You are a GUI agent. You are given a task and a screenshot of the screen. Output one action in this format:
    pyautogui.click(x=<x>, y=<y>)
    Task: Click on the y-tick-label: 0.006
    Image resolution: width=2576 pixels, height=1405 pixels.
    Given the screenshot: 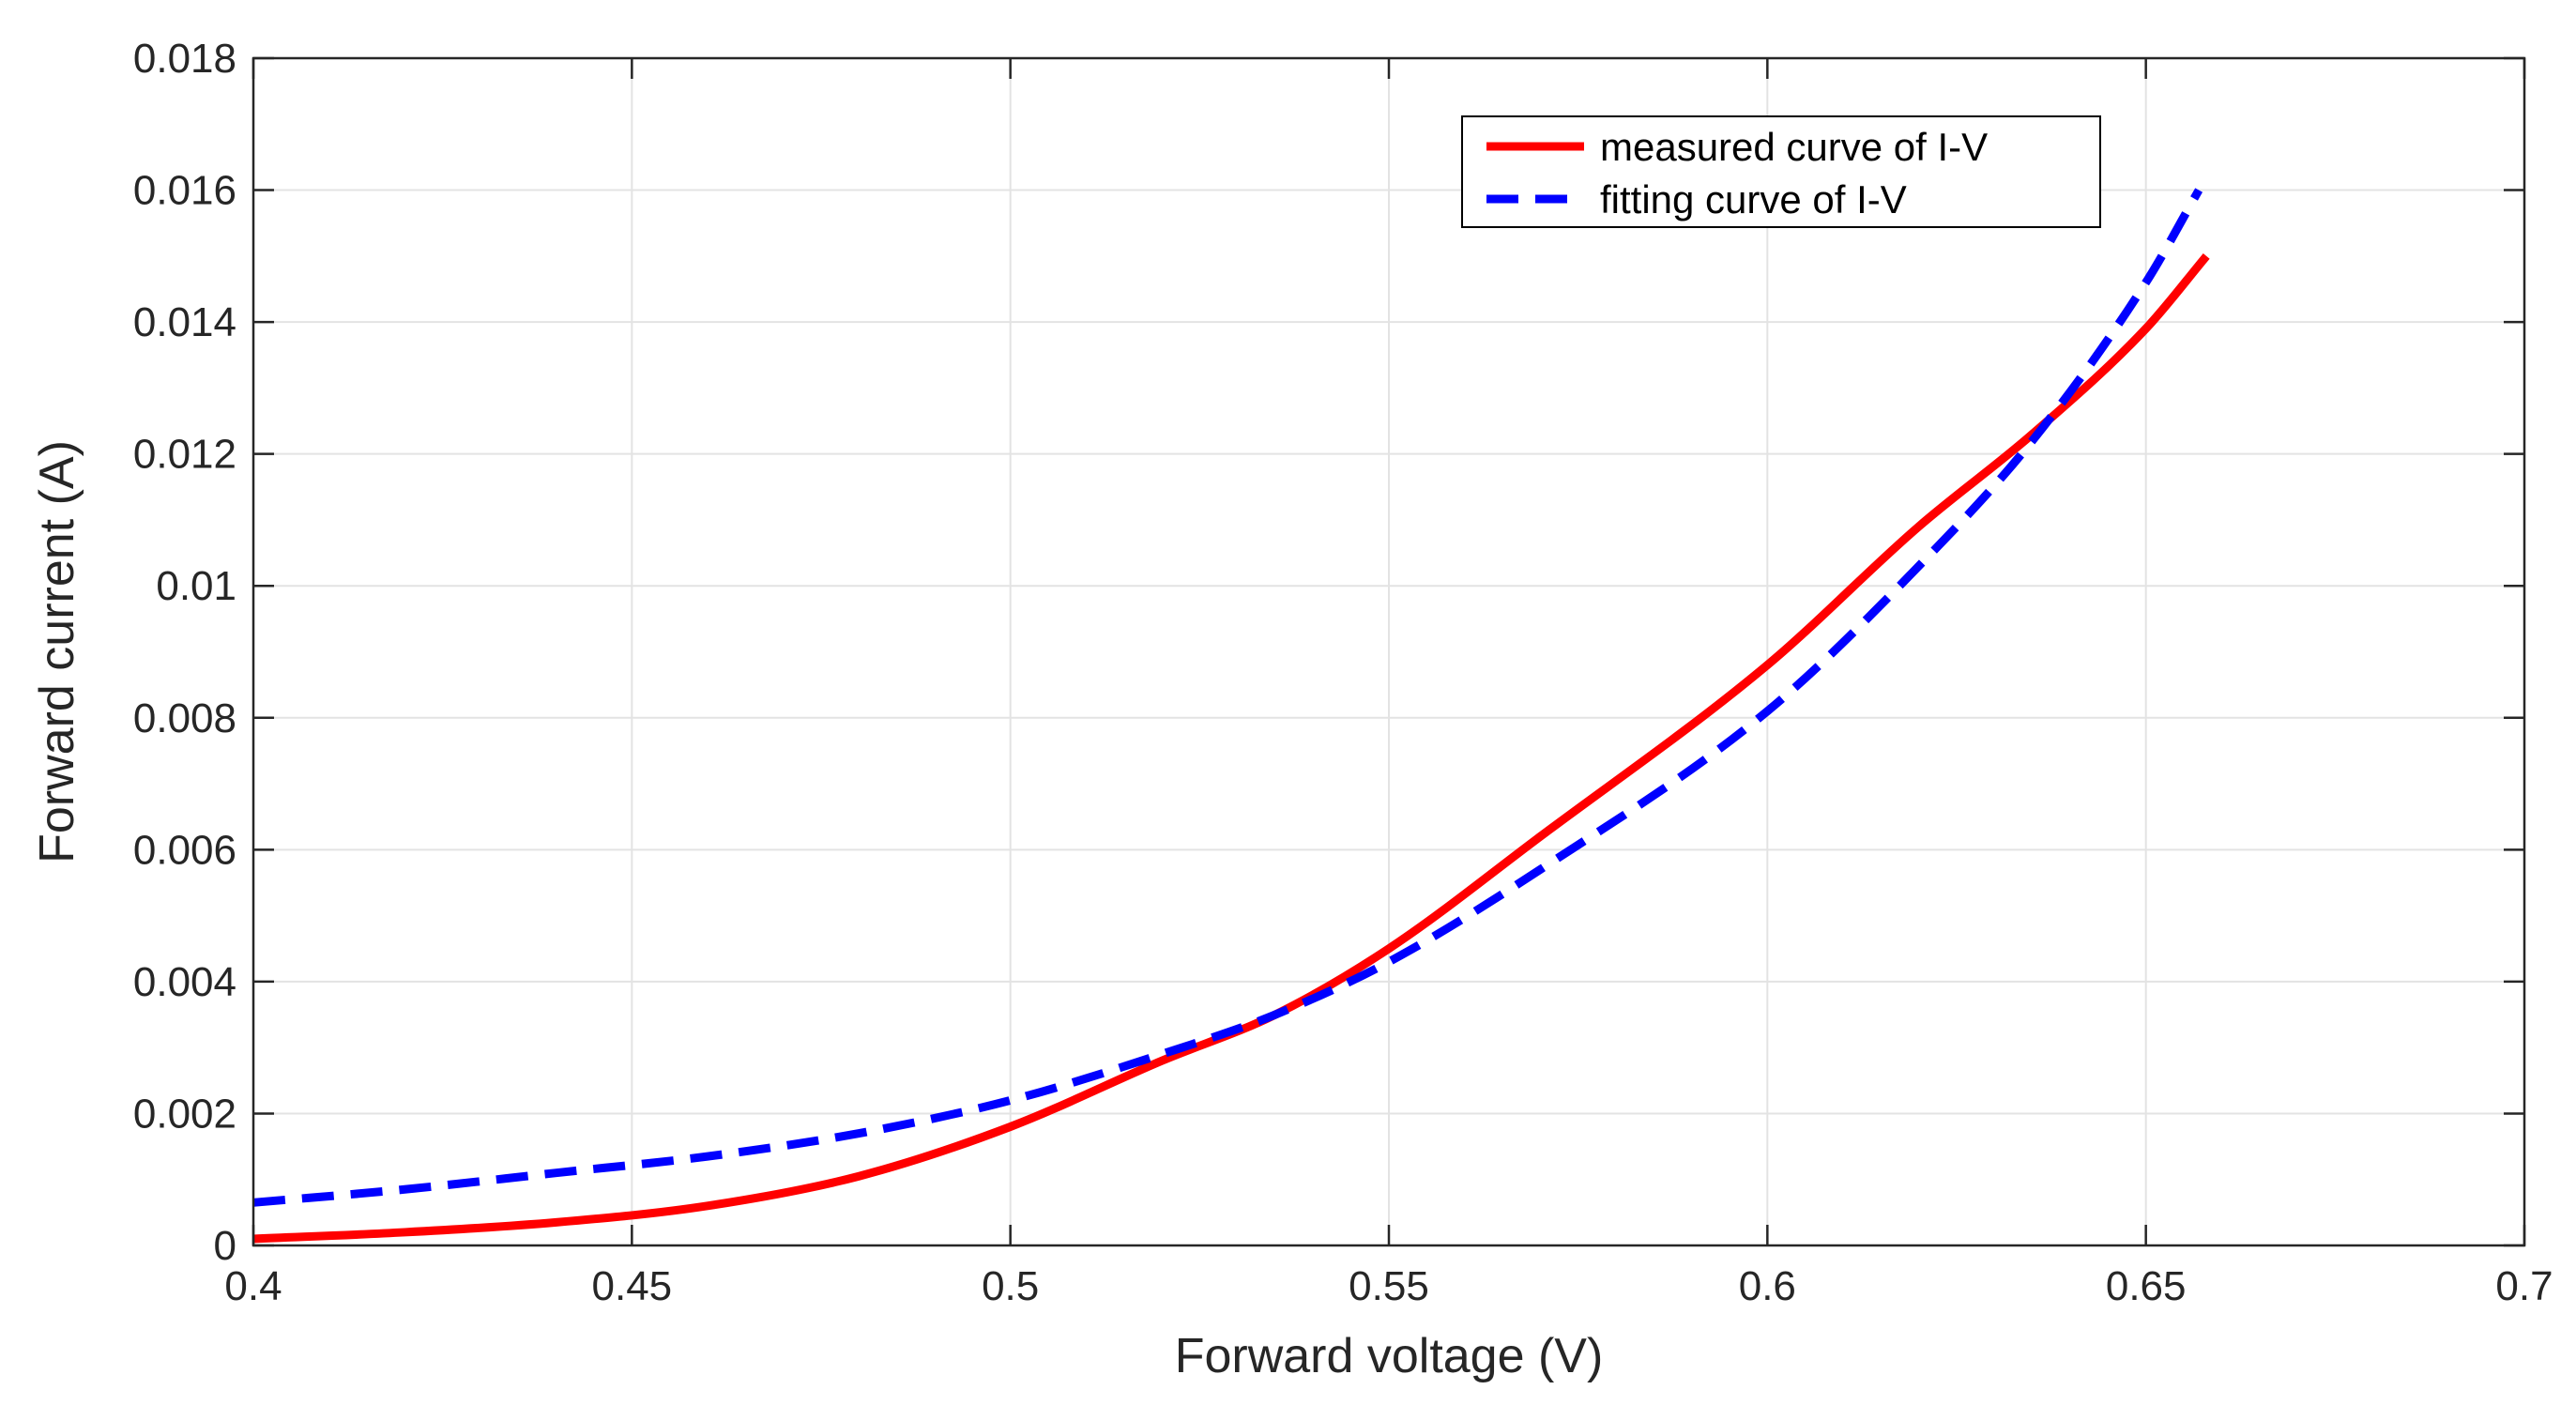 What is the action you would take?
    pyautogui.click(x=184, y=850)
    